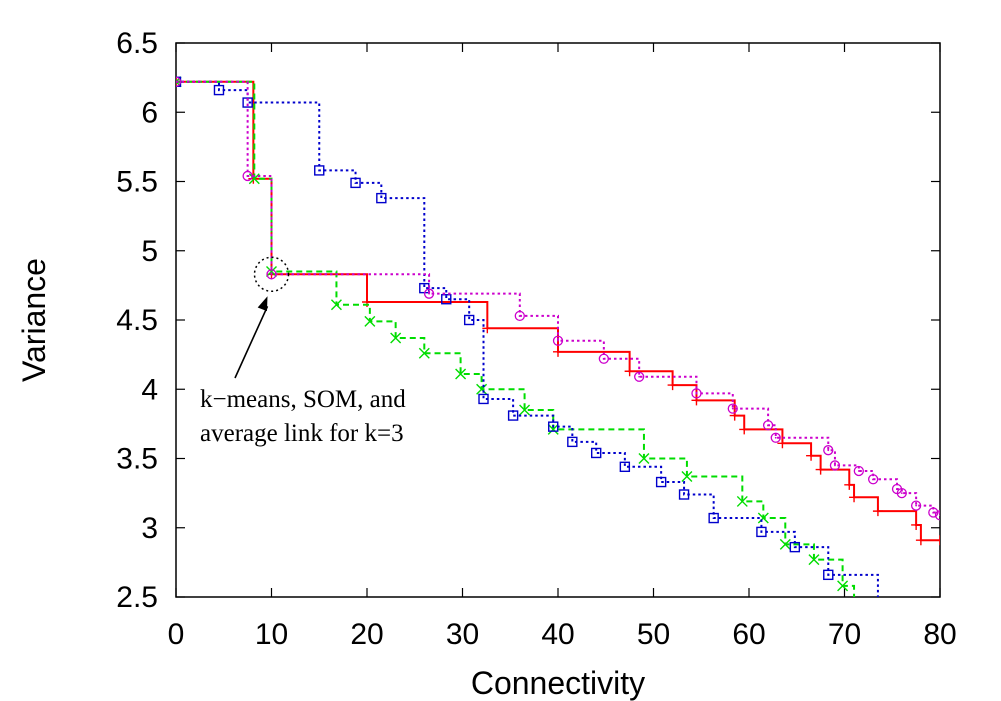 The height and width of the screenshot is (701, 1001). I want to click on x-tick-label: 30, so click(462, 634).